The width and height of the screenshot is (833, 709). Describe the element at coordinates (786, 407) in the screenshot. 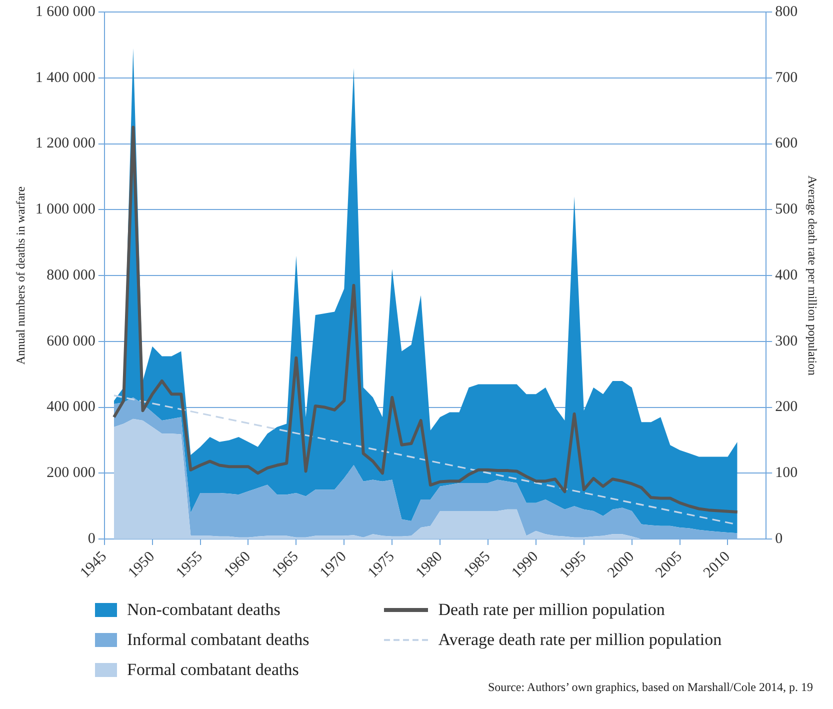

I see `y2-tick-label: 200` at that location.